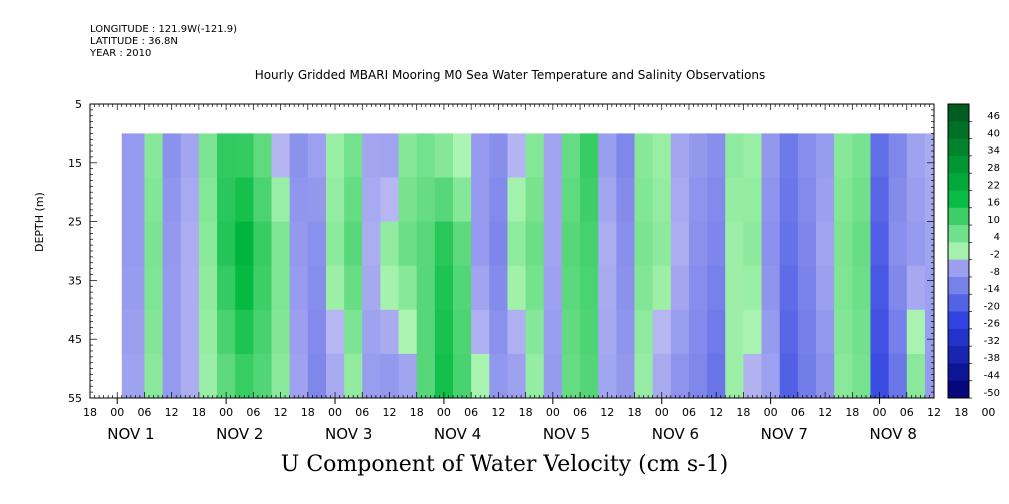 Image resolution: width=1009 pixels, height=504 pixels. Describe the element at coordinates (992, 324) in the screenshot. I see `colorbar-label: -26` at that location.